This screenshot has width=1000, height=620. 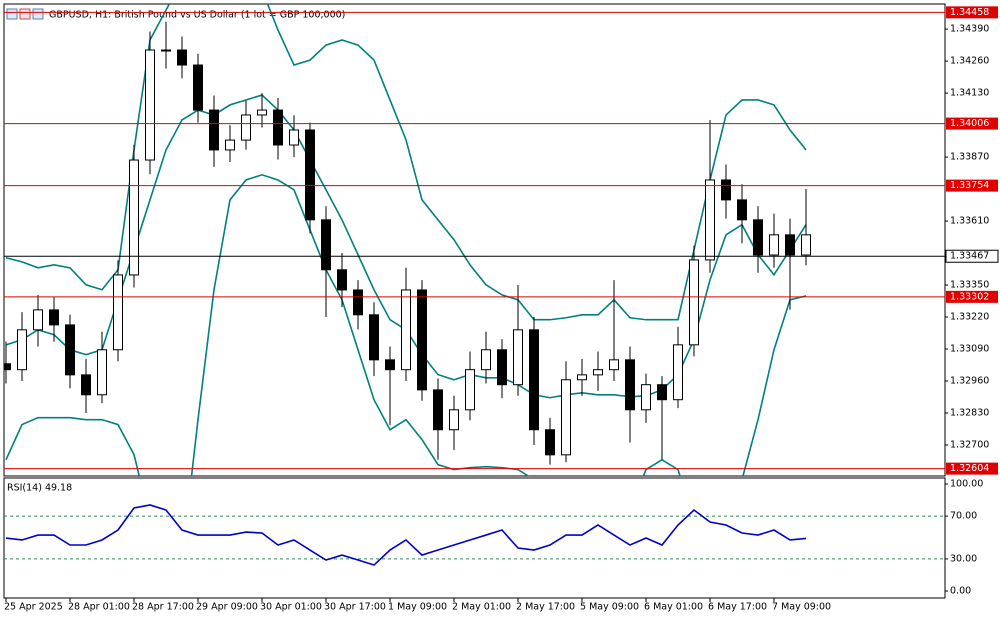 What do you see at coordinates (969, 256) in the screenshot?
I see `last-price-label: 1.33467` at bounding box center [969, 256].